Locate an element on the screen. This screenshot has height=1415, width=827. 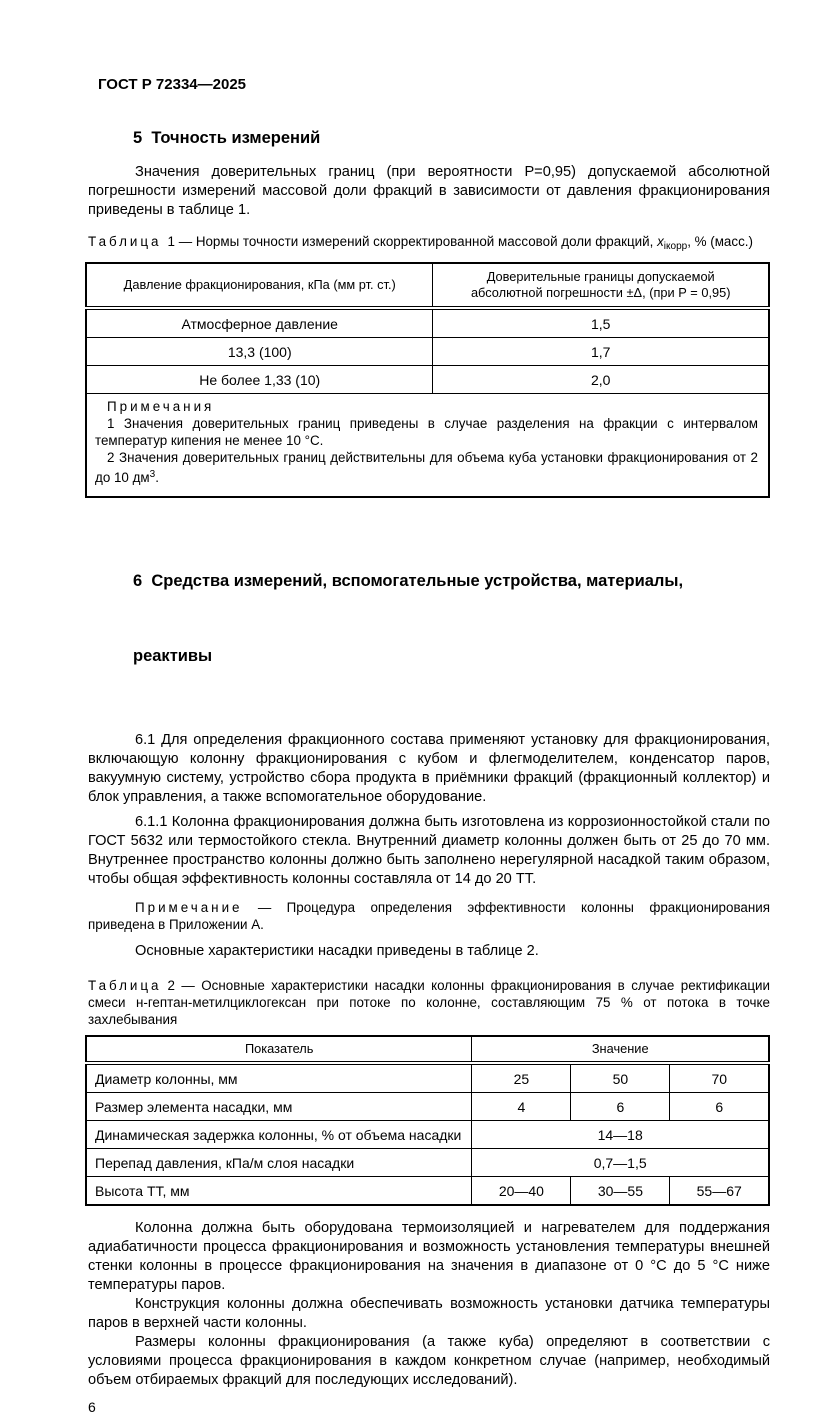
table-row: 13,3 (100) 1,7 is located at coordinates (427, 351).